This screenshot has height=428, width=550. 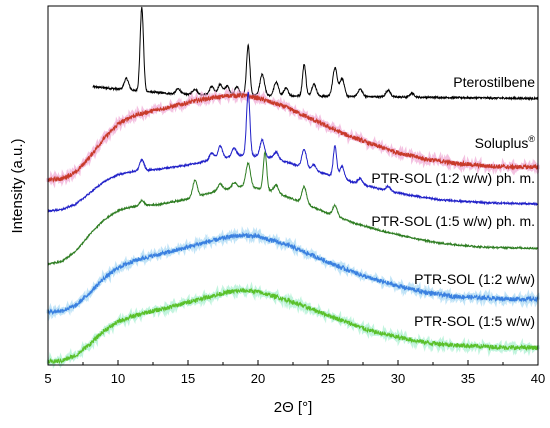 I want to click on series-label-3: PTR-SOL (1:5 w/w) ph. m., so click(x=453, y=221).